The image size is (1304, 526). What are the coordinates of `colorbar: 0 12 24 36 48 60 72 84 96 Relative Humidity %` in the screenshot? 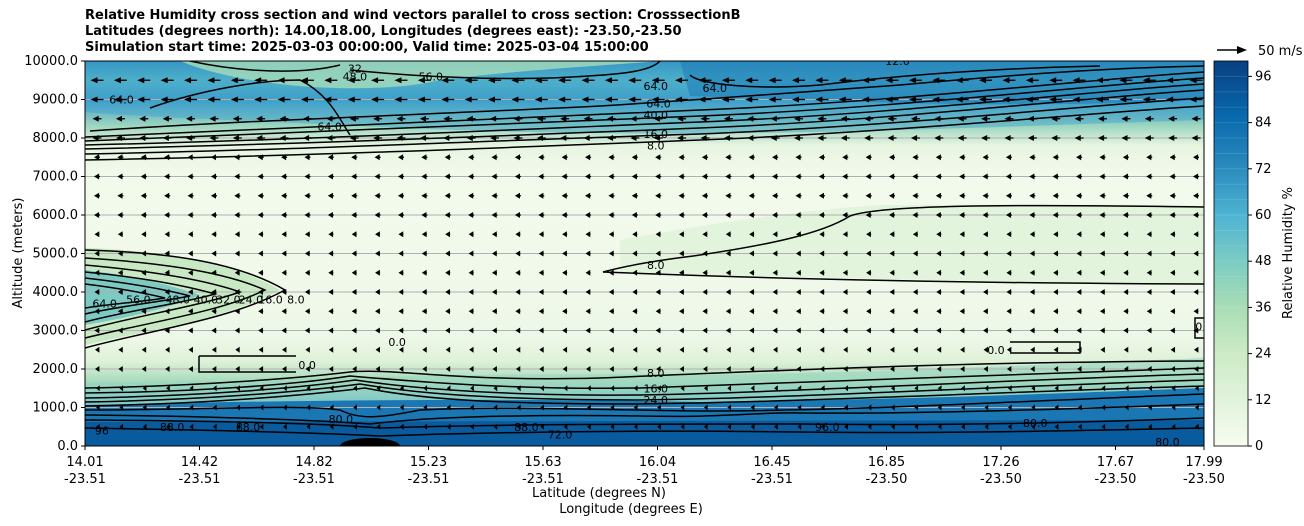 It's located at (1254, 257).